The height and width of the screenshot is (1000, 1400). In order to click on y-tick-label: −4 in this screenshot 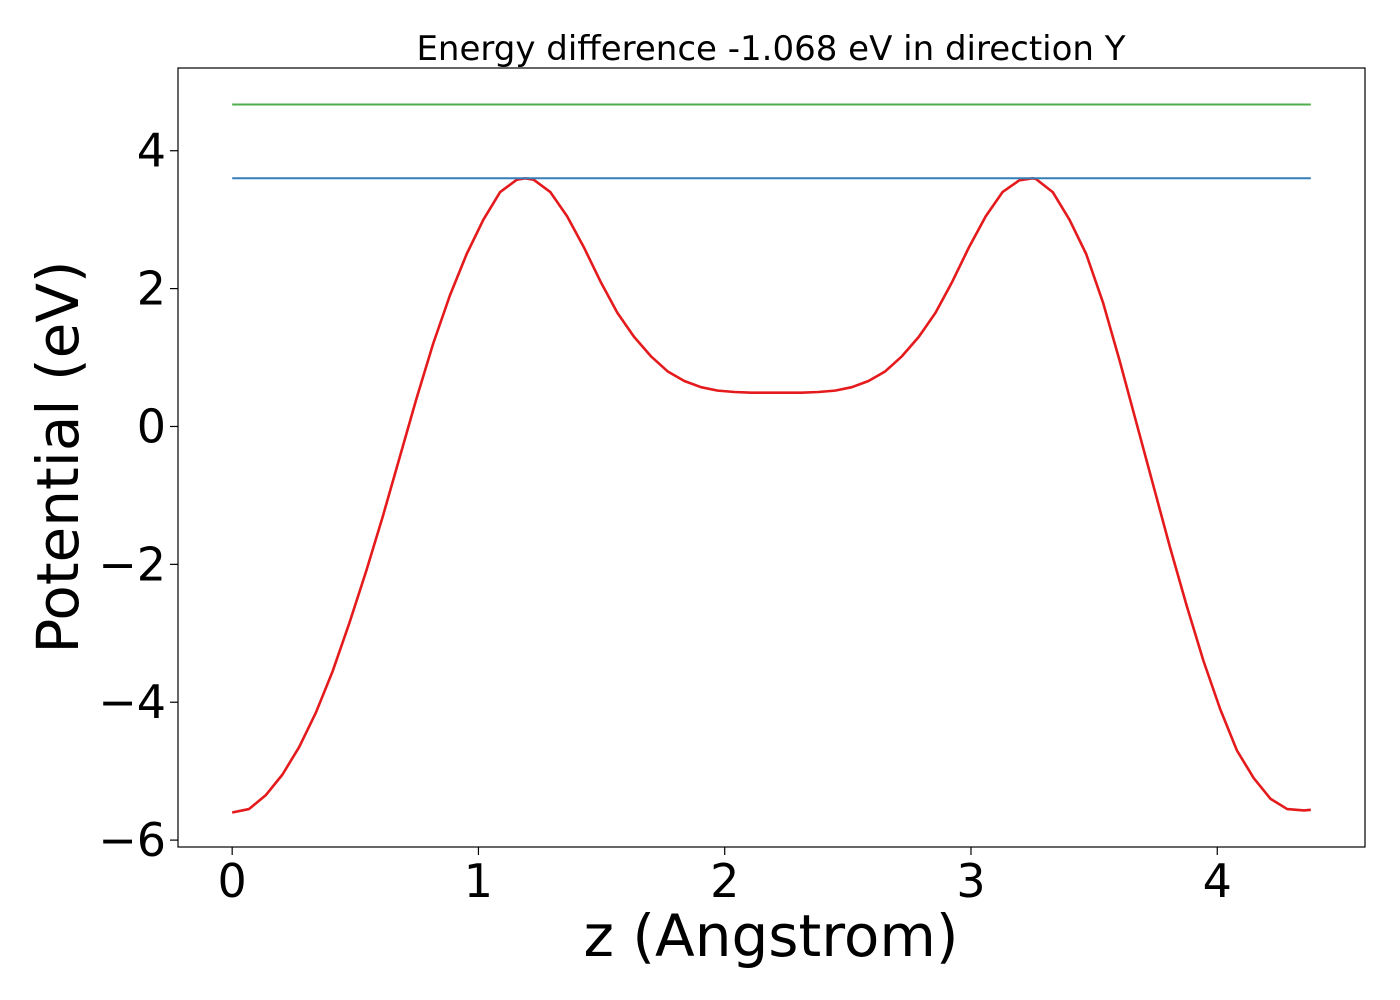, I will do `click(132, 702)`.